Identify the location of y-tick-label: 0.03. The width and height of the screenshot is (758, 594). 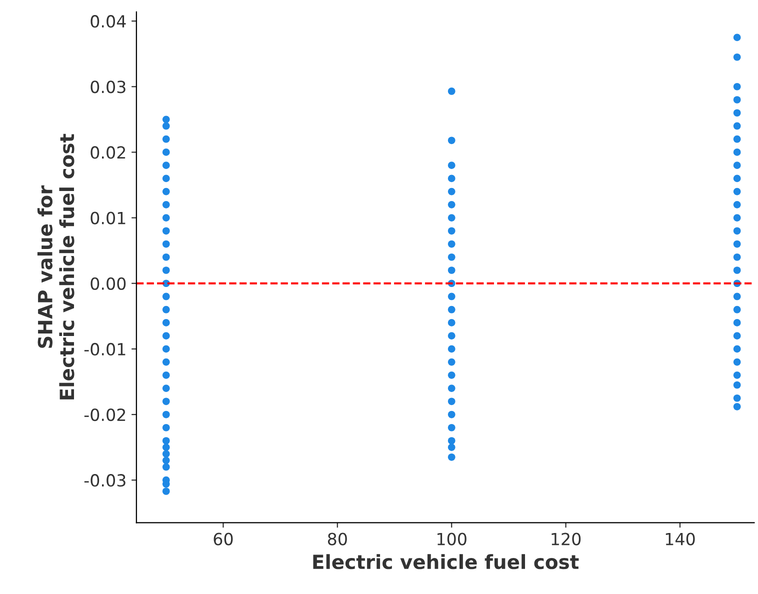
(108, 87).